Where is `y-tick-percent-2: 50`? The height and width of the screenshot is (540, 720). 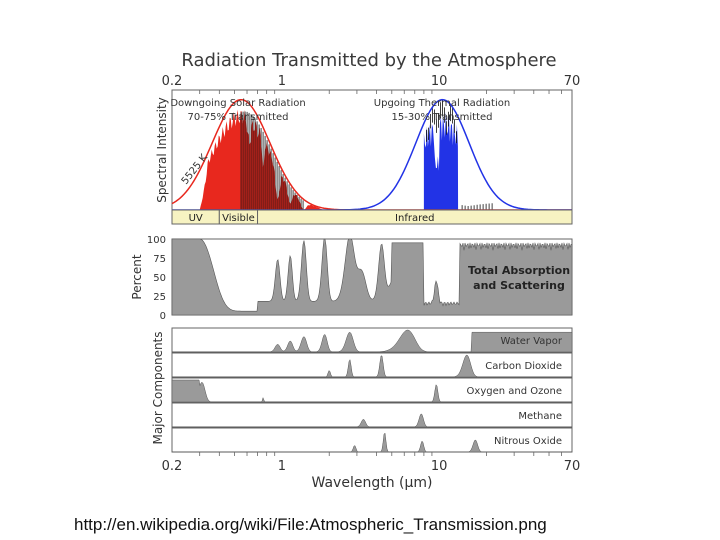
y-tick-percent-2: 50 is located at coordinates (159, 278).